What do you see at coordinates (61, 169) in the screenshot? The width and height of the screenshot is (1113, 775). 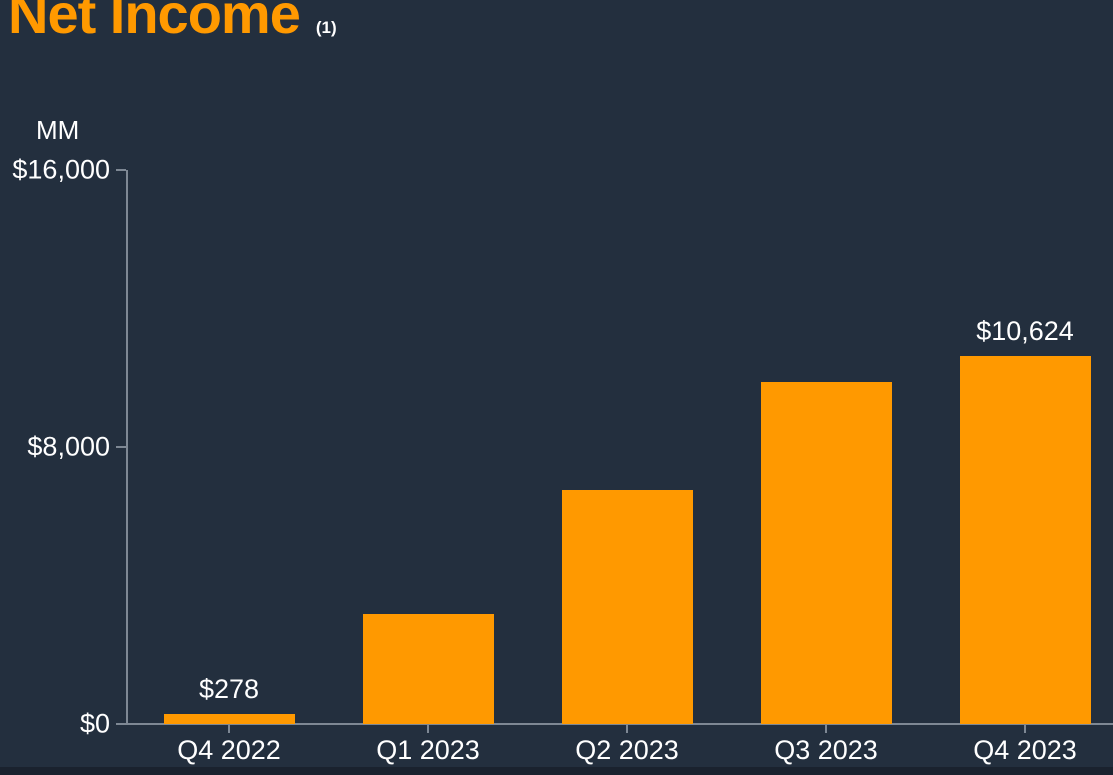 I see `y-axis-tick-label: $16,000` at bounding box center [61, 169].